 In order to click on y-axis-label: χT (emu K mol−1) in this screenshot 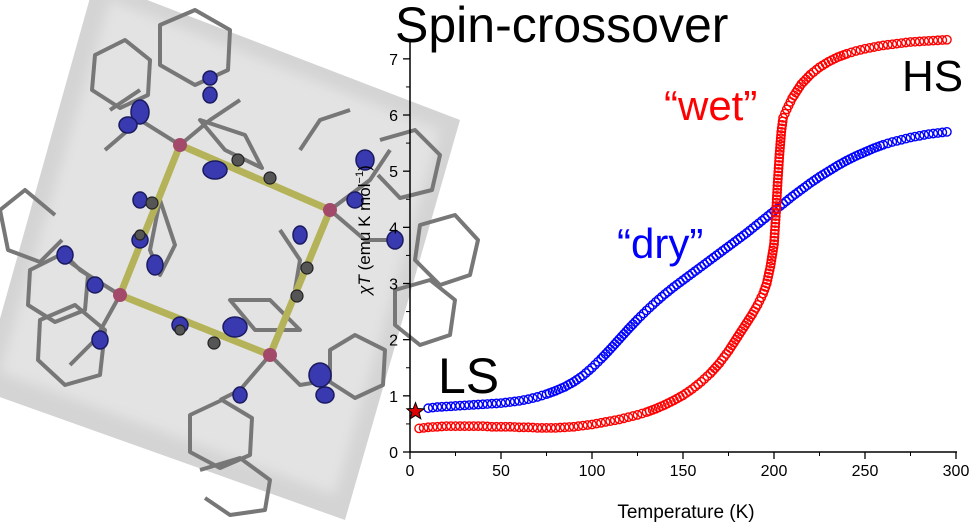, I will do `click(364, 231)`.